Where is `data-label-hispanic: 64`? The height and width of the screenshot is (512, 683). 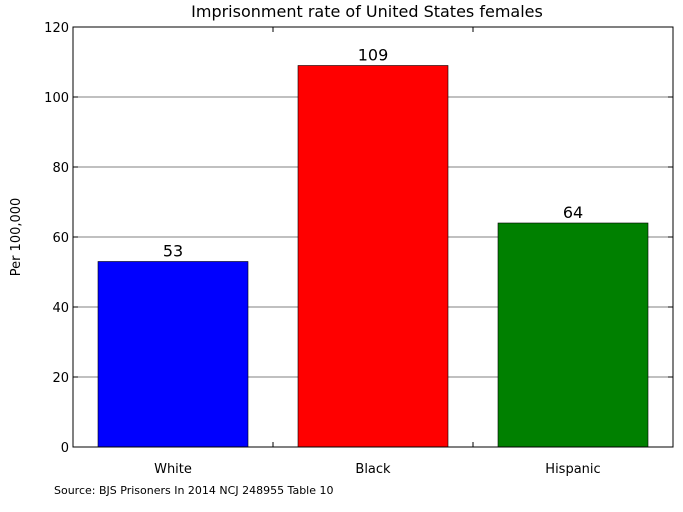 data-label-hispanic: 64 is located at coordinates (573, 212).